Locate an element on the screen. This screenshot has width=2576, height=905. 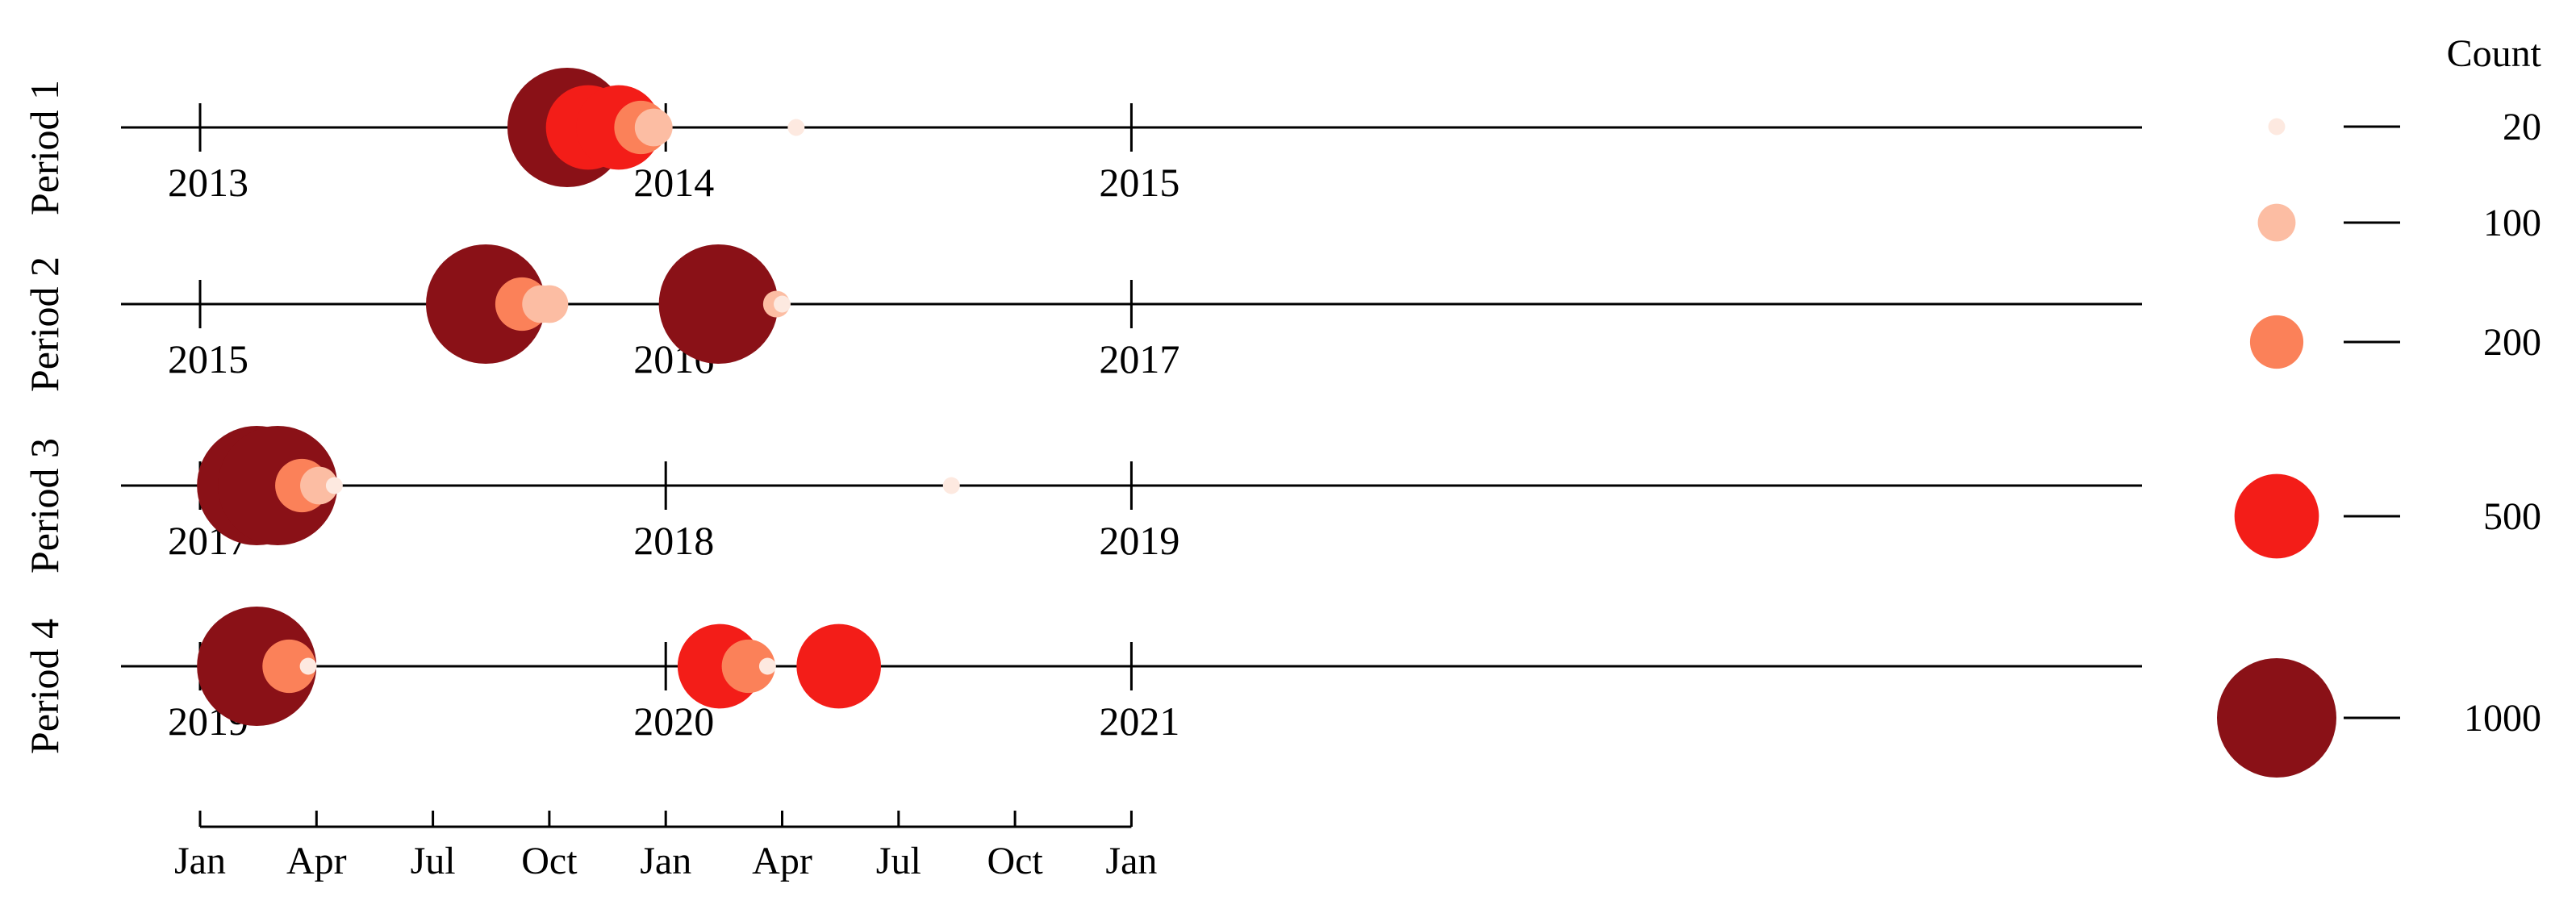
period-label: Period 4 is located at coordinates (45, 686).